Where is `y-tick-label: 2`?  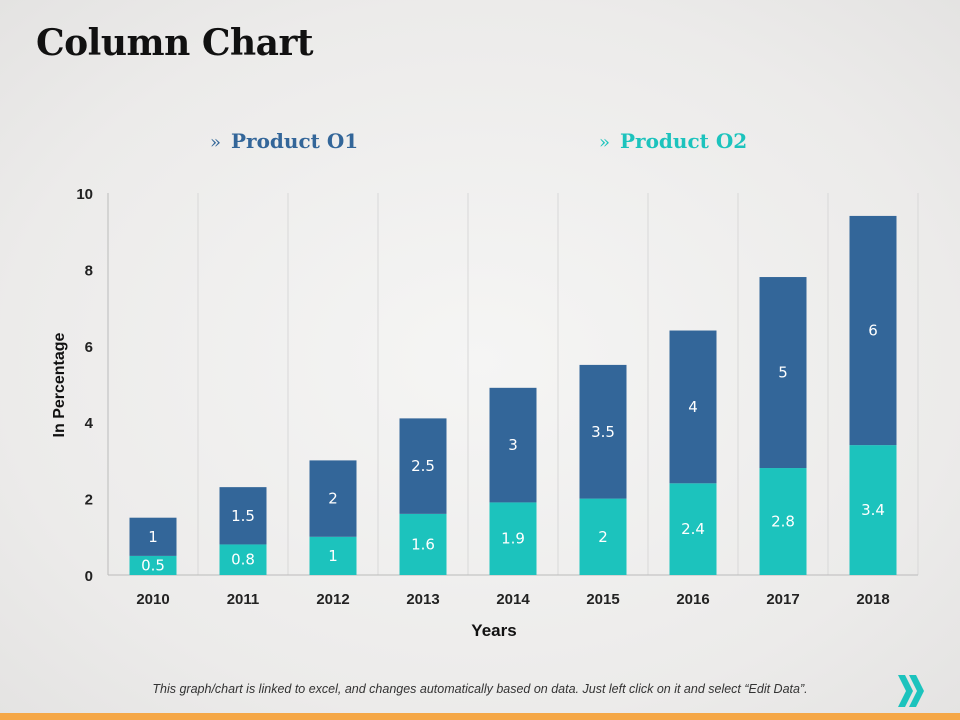
y-tick-label: 2 is located at coordinates (89, 500).